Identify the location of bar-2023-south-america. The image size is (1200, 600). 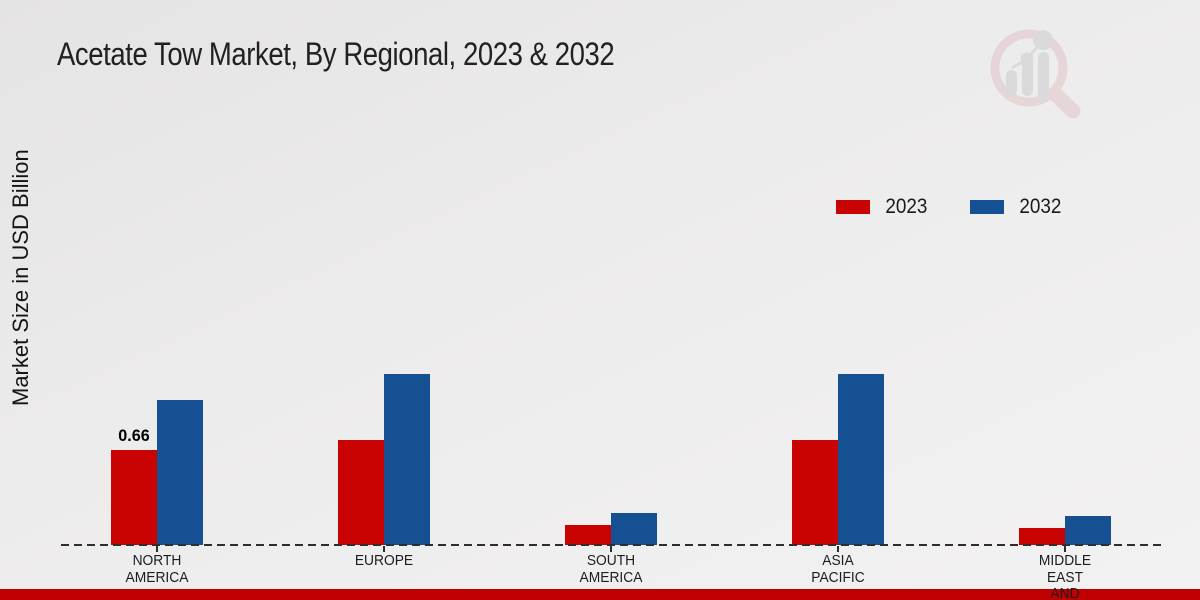
(588, 535).